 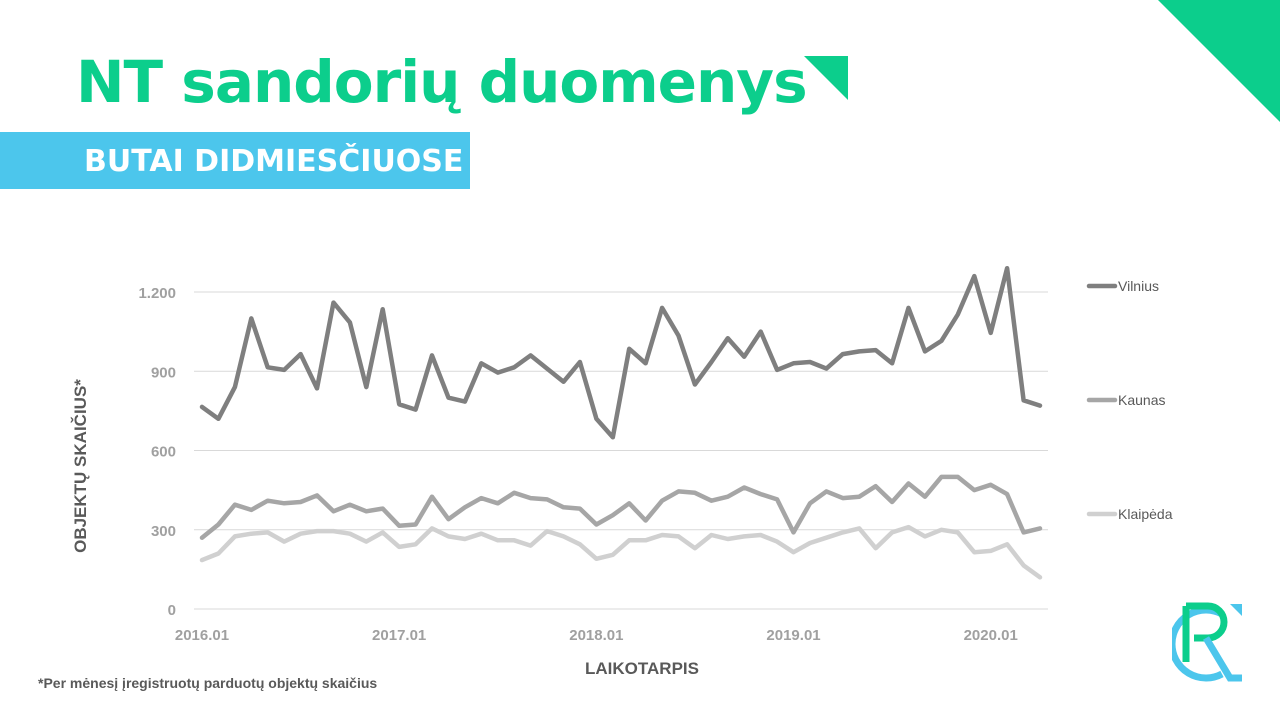 I want to click on triangle-decoration-shape, so click(x=1219, y=61).